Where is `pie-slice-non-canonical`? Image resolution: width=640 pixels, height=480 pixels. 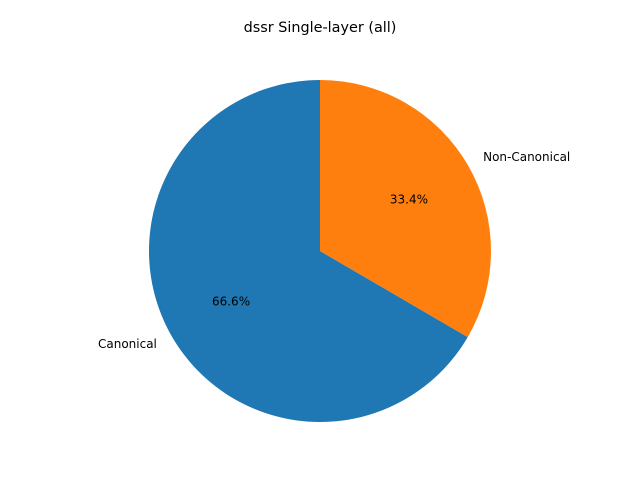
pie-slice-non-canonical is located at coordinates (405, 209).